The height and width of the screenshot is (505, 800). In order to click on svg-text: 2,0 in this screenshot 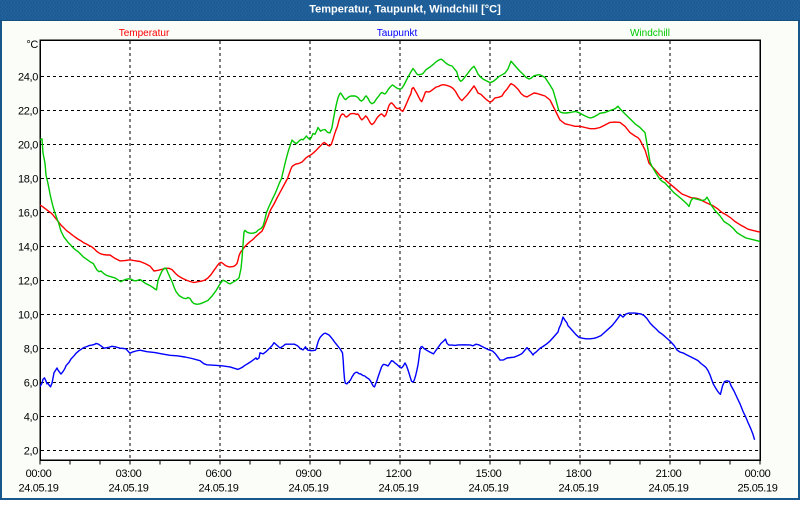, I will do `click(31, 451)`.